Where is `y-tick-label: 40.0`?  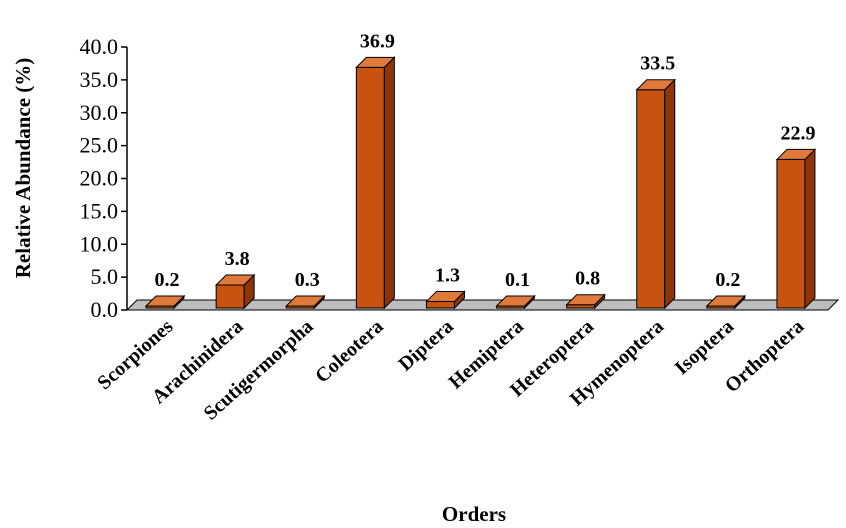
y-tick-label: 40.0 is located at coordinates (99, 46).